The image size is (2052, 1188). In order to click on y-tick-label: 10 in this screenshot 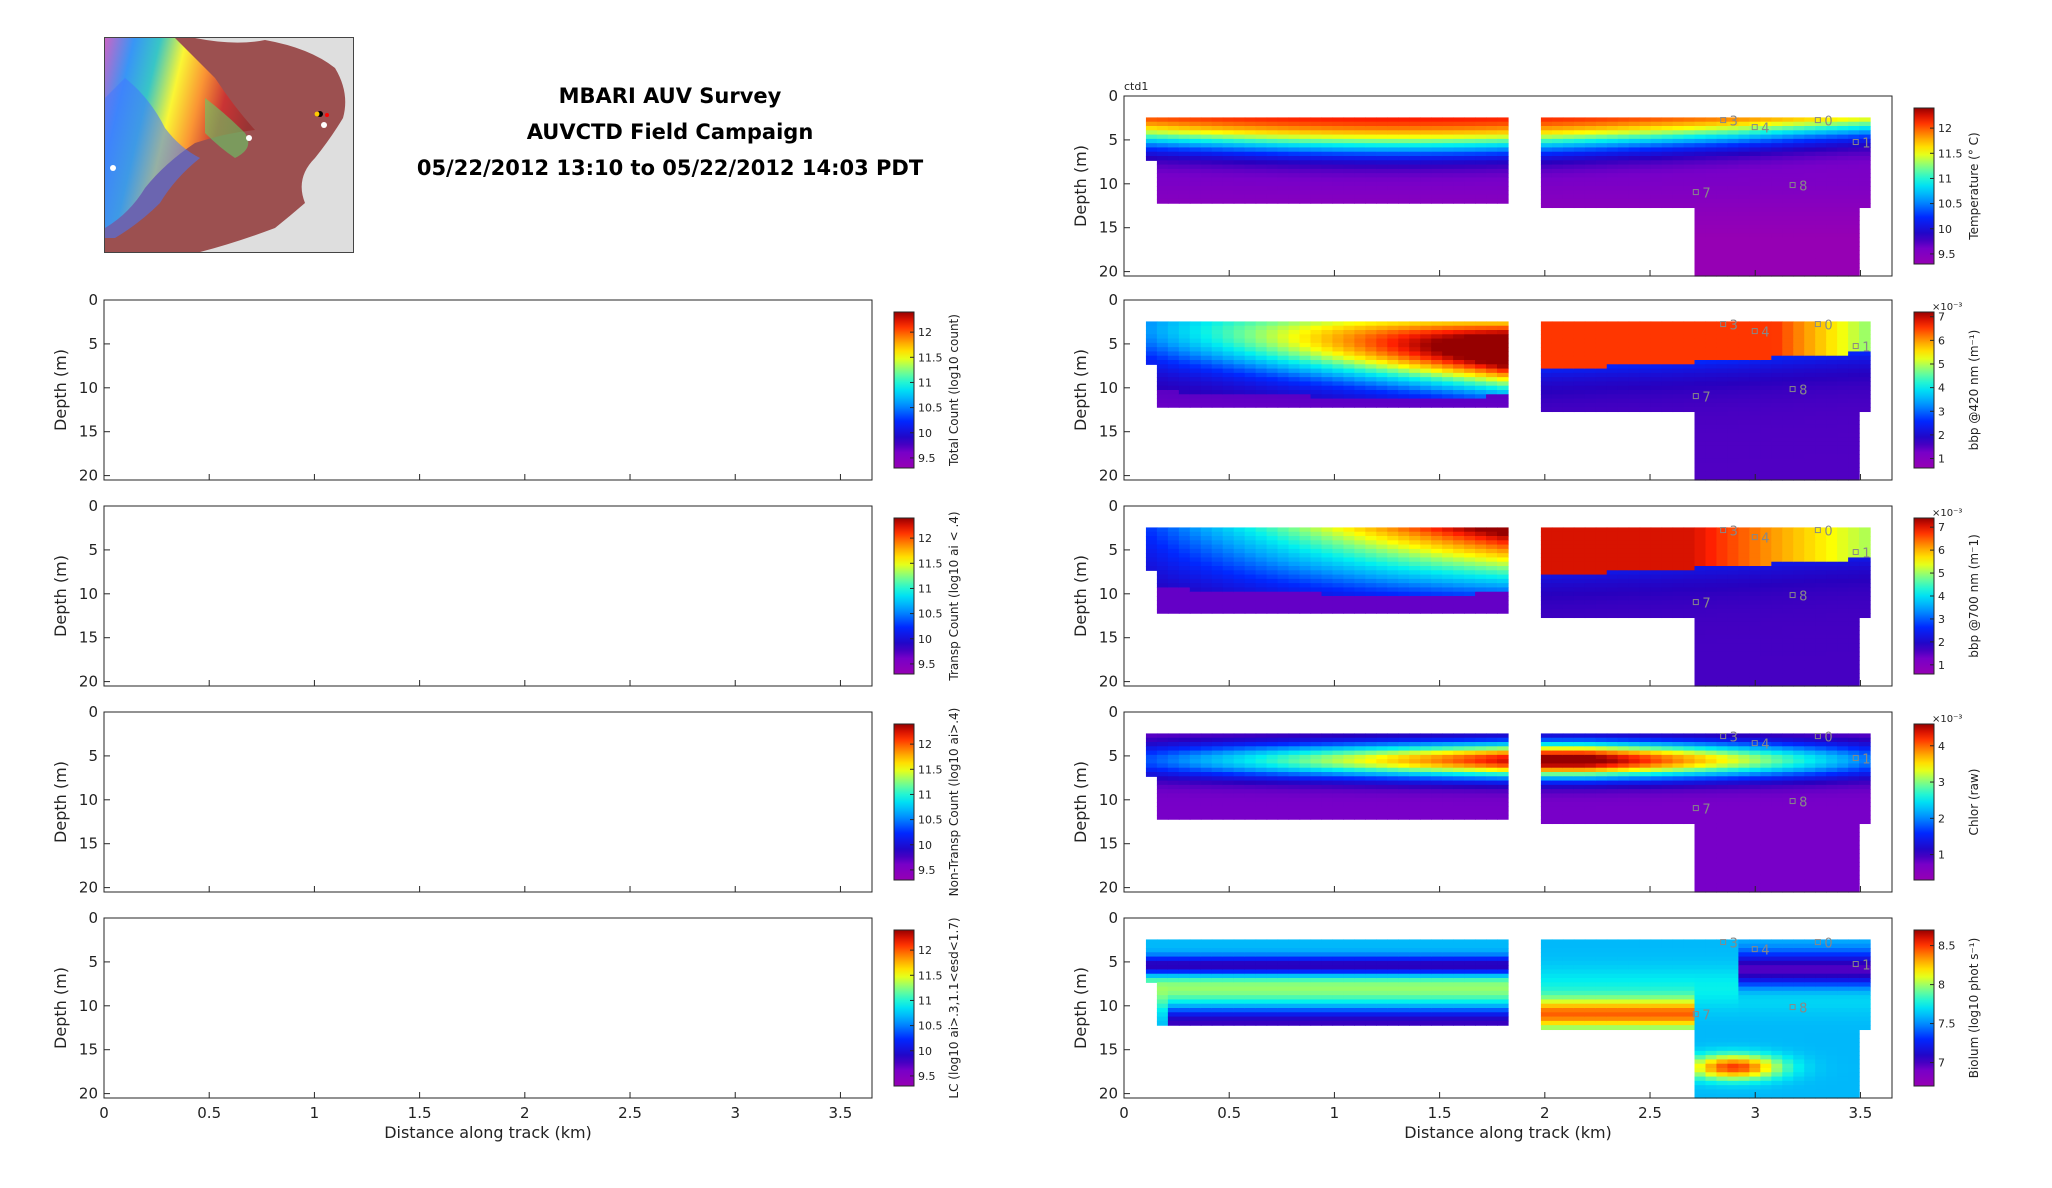, I will do `click(88, 1006)`.